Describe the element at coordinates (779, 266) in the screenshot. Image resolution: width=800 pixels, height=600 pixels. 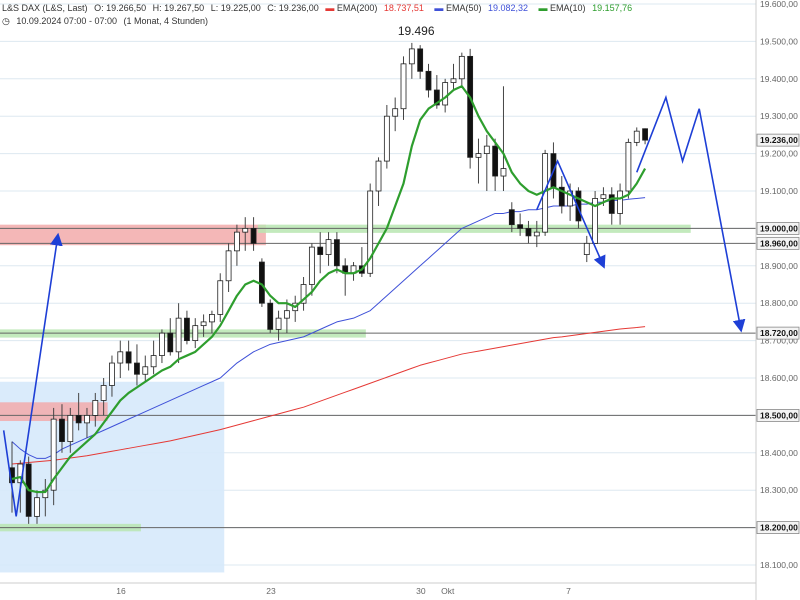
I see `price-tick-label: 18.900,00` at that location.